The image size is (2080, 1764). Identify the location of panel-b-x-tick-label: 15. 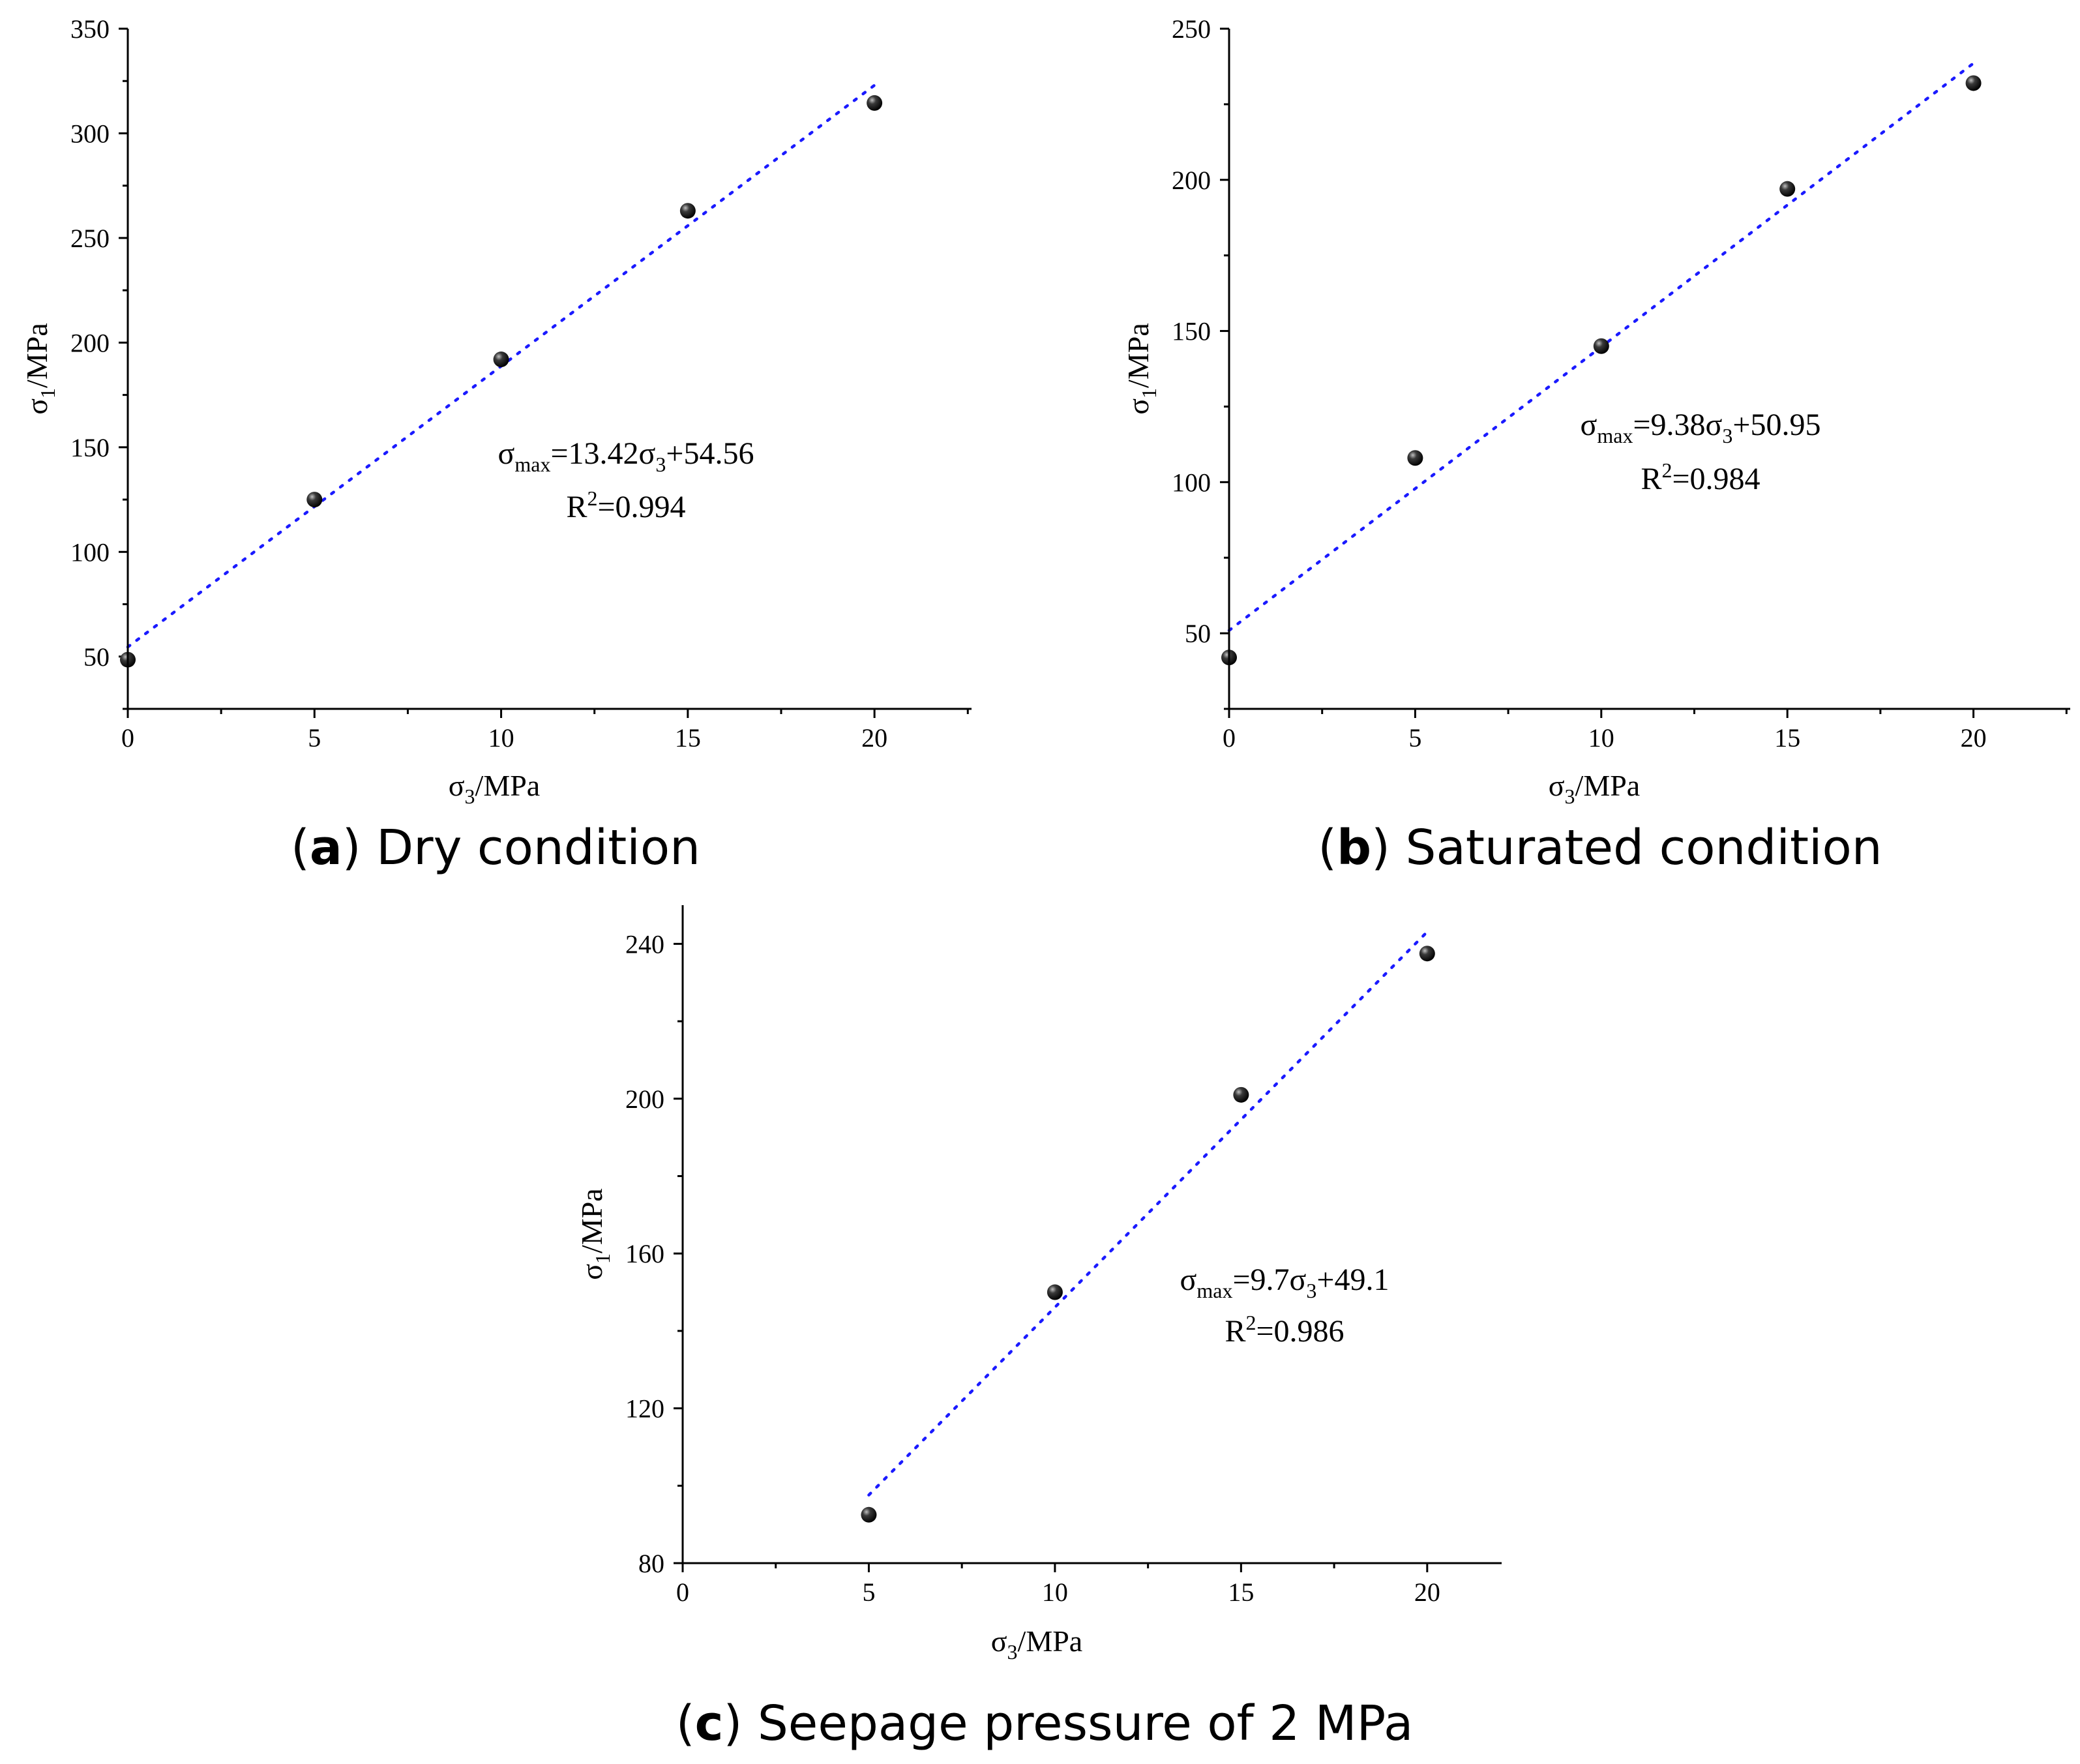
(1787, 738).